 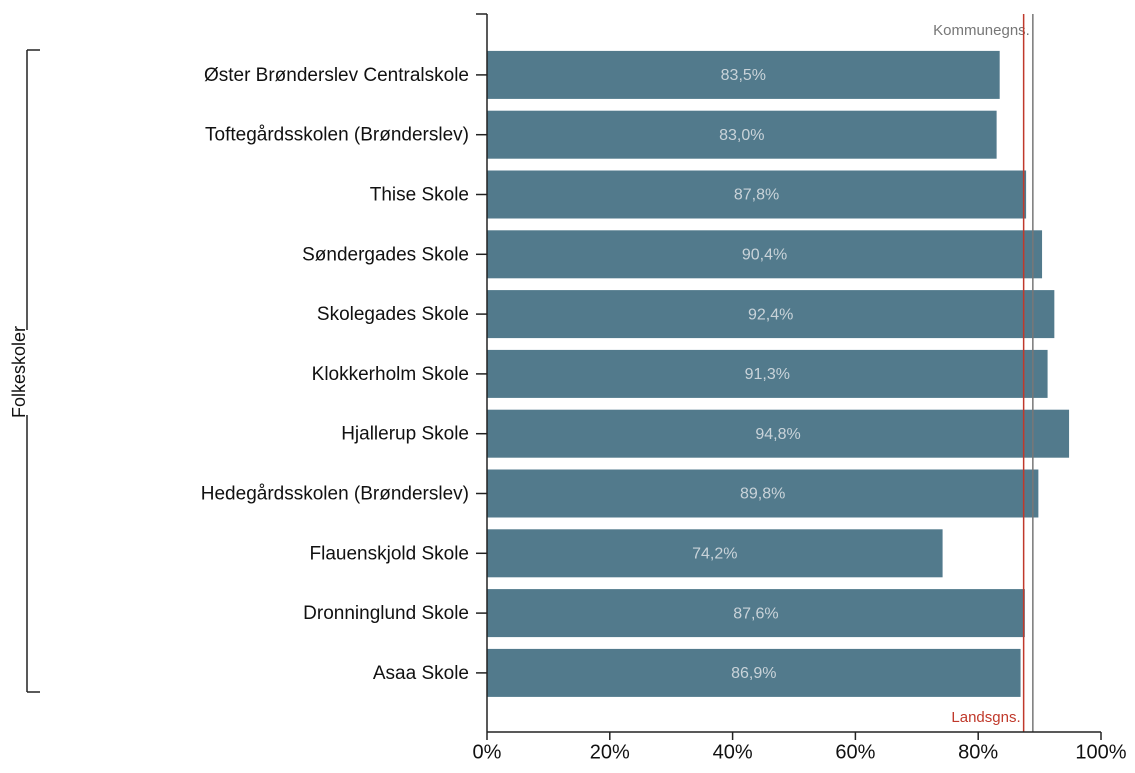 I want to click on x-tick-label: 0%, so click(x=487, y=752).